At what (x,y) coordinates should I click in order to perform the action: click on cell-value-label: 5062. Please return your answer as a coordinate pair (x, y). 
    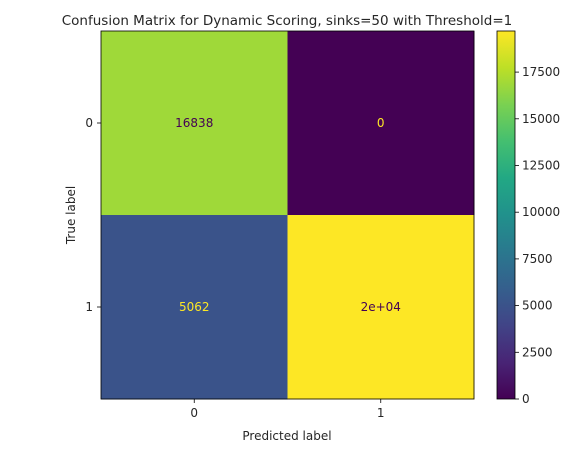
    Looking at the image, I should click on (194, 307).